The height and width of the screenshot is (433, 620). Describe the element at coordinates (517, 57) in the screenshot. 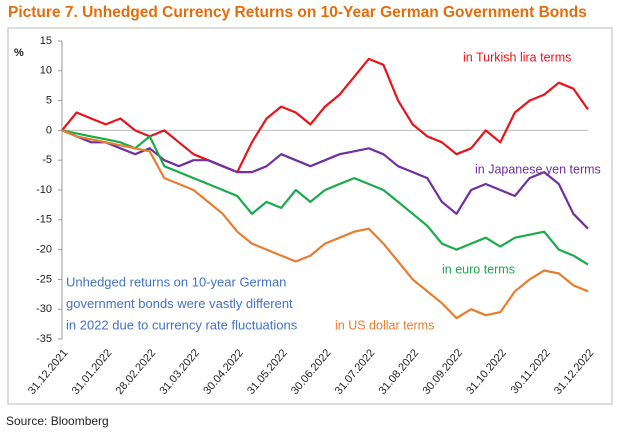

I see `series-label: in Turkish lira terms` at that location.